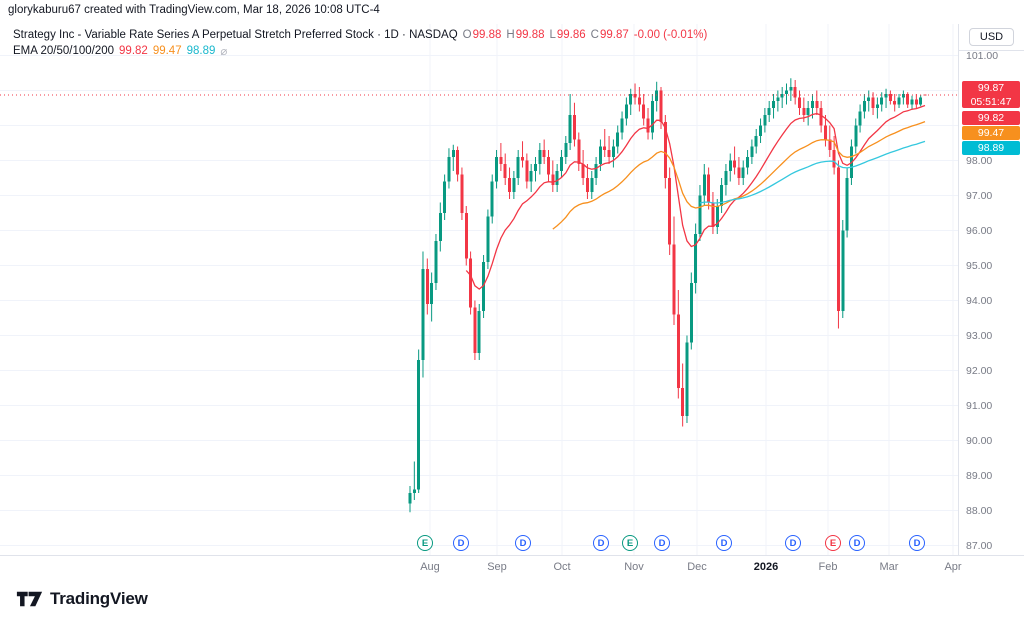 The width and height of the screenshot is (1024, 627). Describe the element at coordinates (991, 148) in the screenshot. I see `ema100-price-badge: 98.89` at that location.